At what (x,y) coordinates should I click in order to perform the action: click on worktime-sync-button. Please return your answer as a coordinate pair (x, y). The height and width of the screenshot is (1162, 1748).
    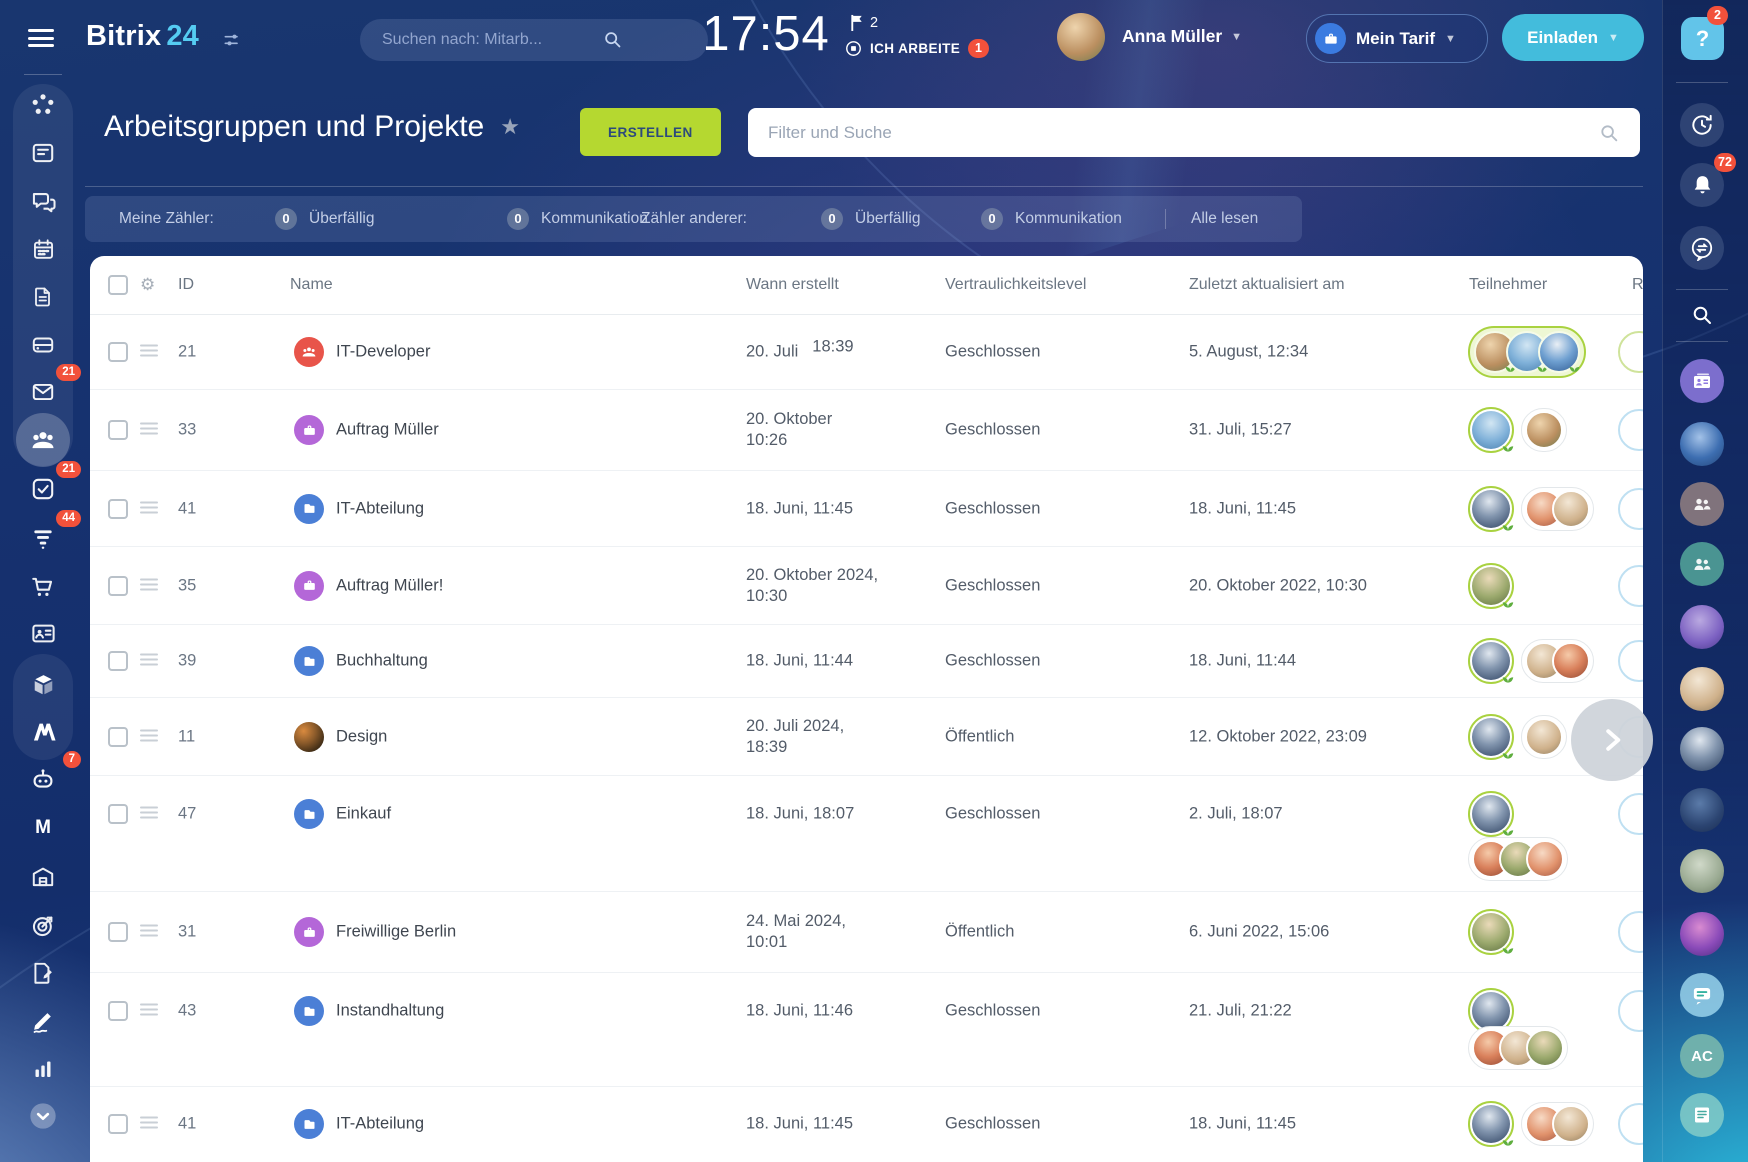
    Looking at the image, I should click on (1702, 125).